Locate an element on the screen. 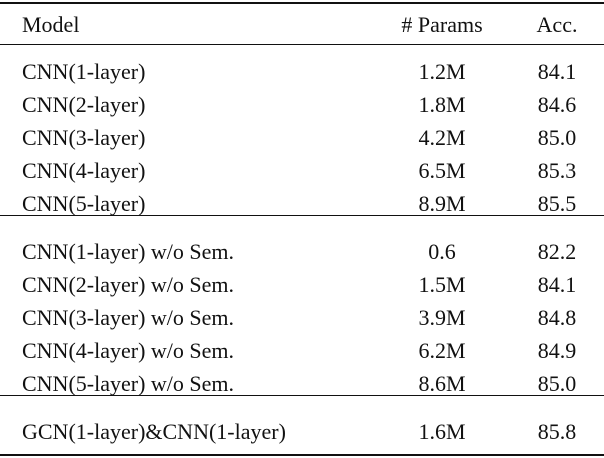 The width and height of the screenshot is (604, 458). table-cell: 6.2M is located at coordinates (442, 350).